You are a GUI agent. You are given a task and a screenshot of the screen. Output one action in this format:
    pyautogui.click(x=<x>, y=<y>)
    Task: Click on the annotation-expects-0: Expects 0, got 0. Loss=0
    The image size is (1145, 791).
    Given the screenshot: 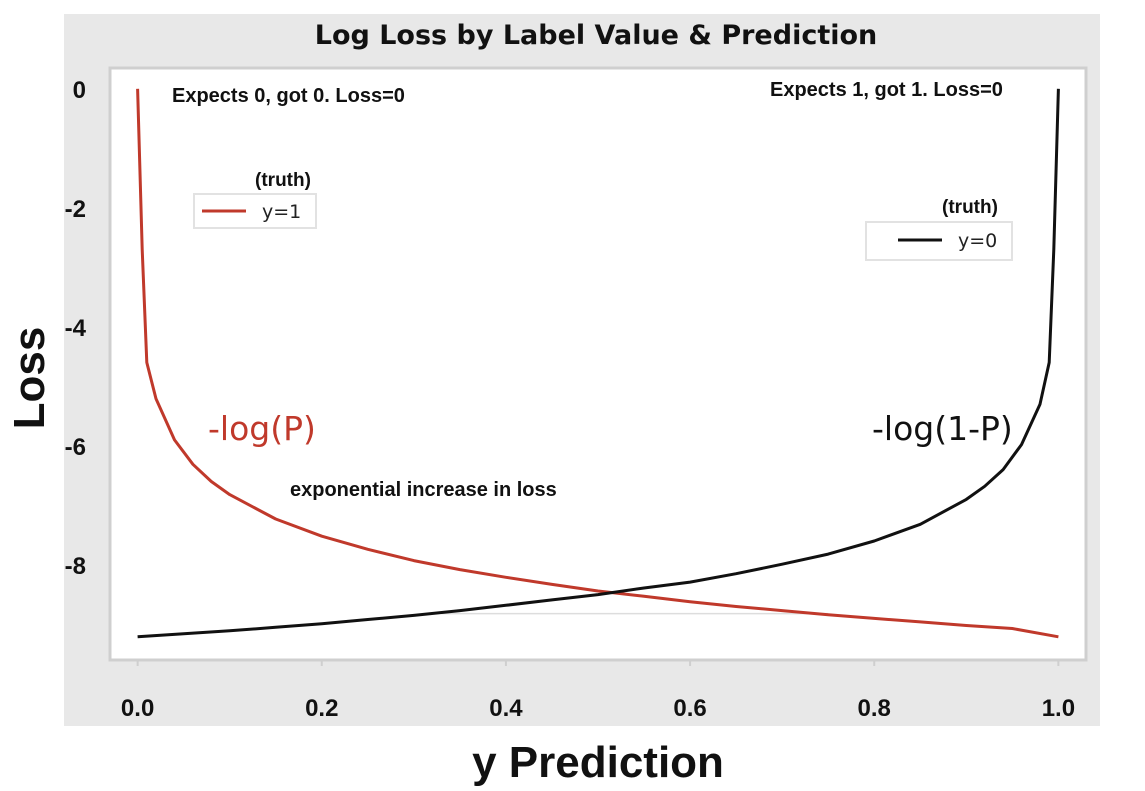 What is the action you would take?
    pyautogui.click(x=288, y=96)
    